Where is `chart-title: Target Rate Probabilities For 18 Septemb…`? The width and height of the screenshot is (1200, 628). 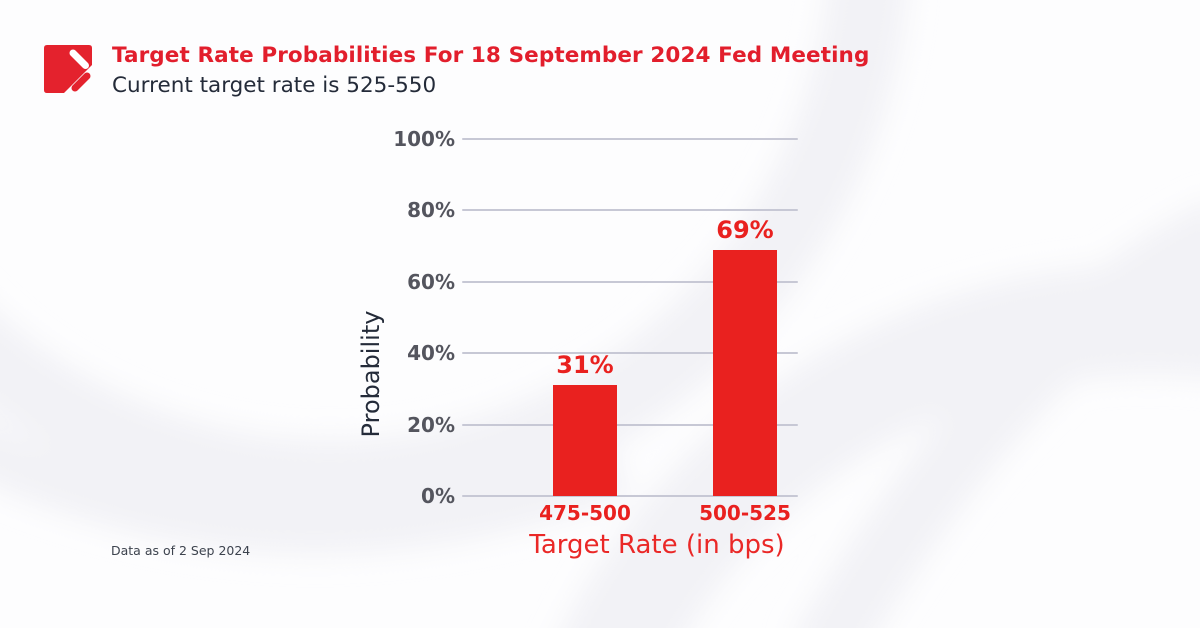
chart-title: Target Rate Probabilities For 18 Septemb… is located at coordinates (491, 55).